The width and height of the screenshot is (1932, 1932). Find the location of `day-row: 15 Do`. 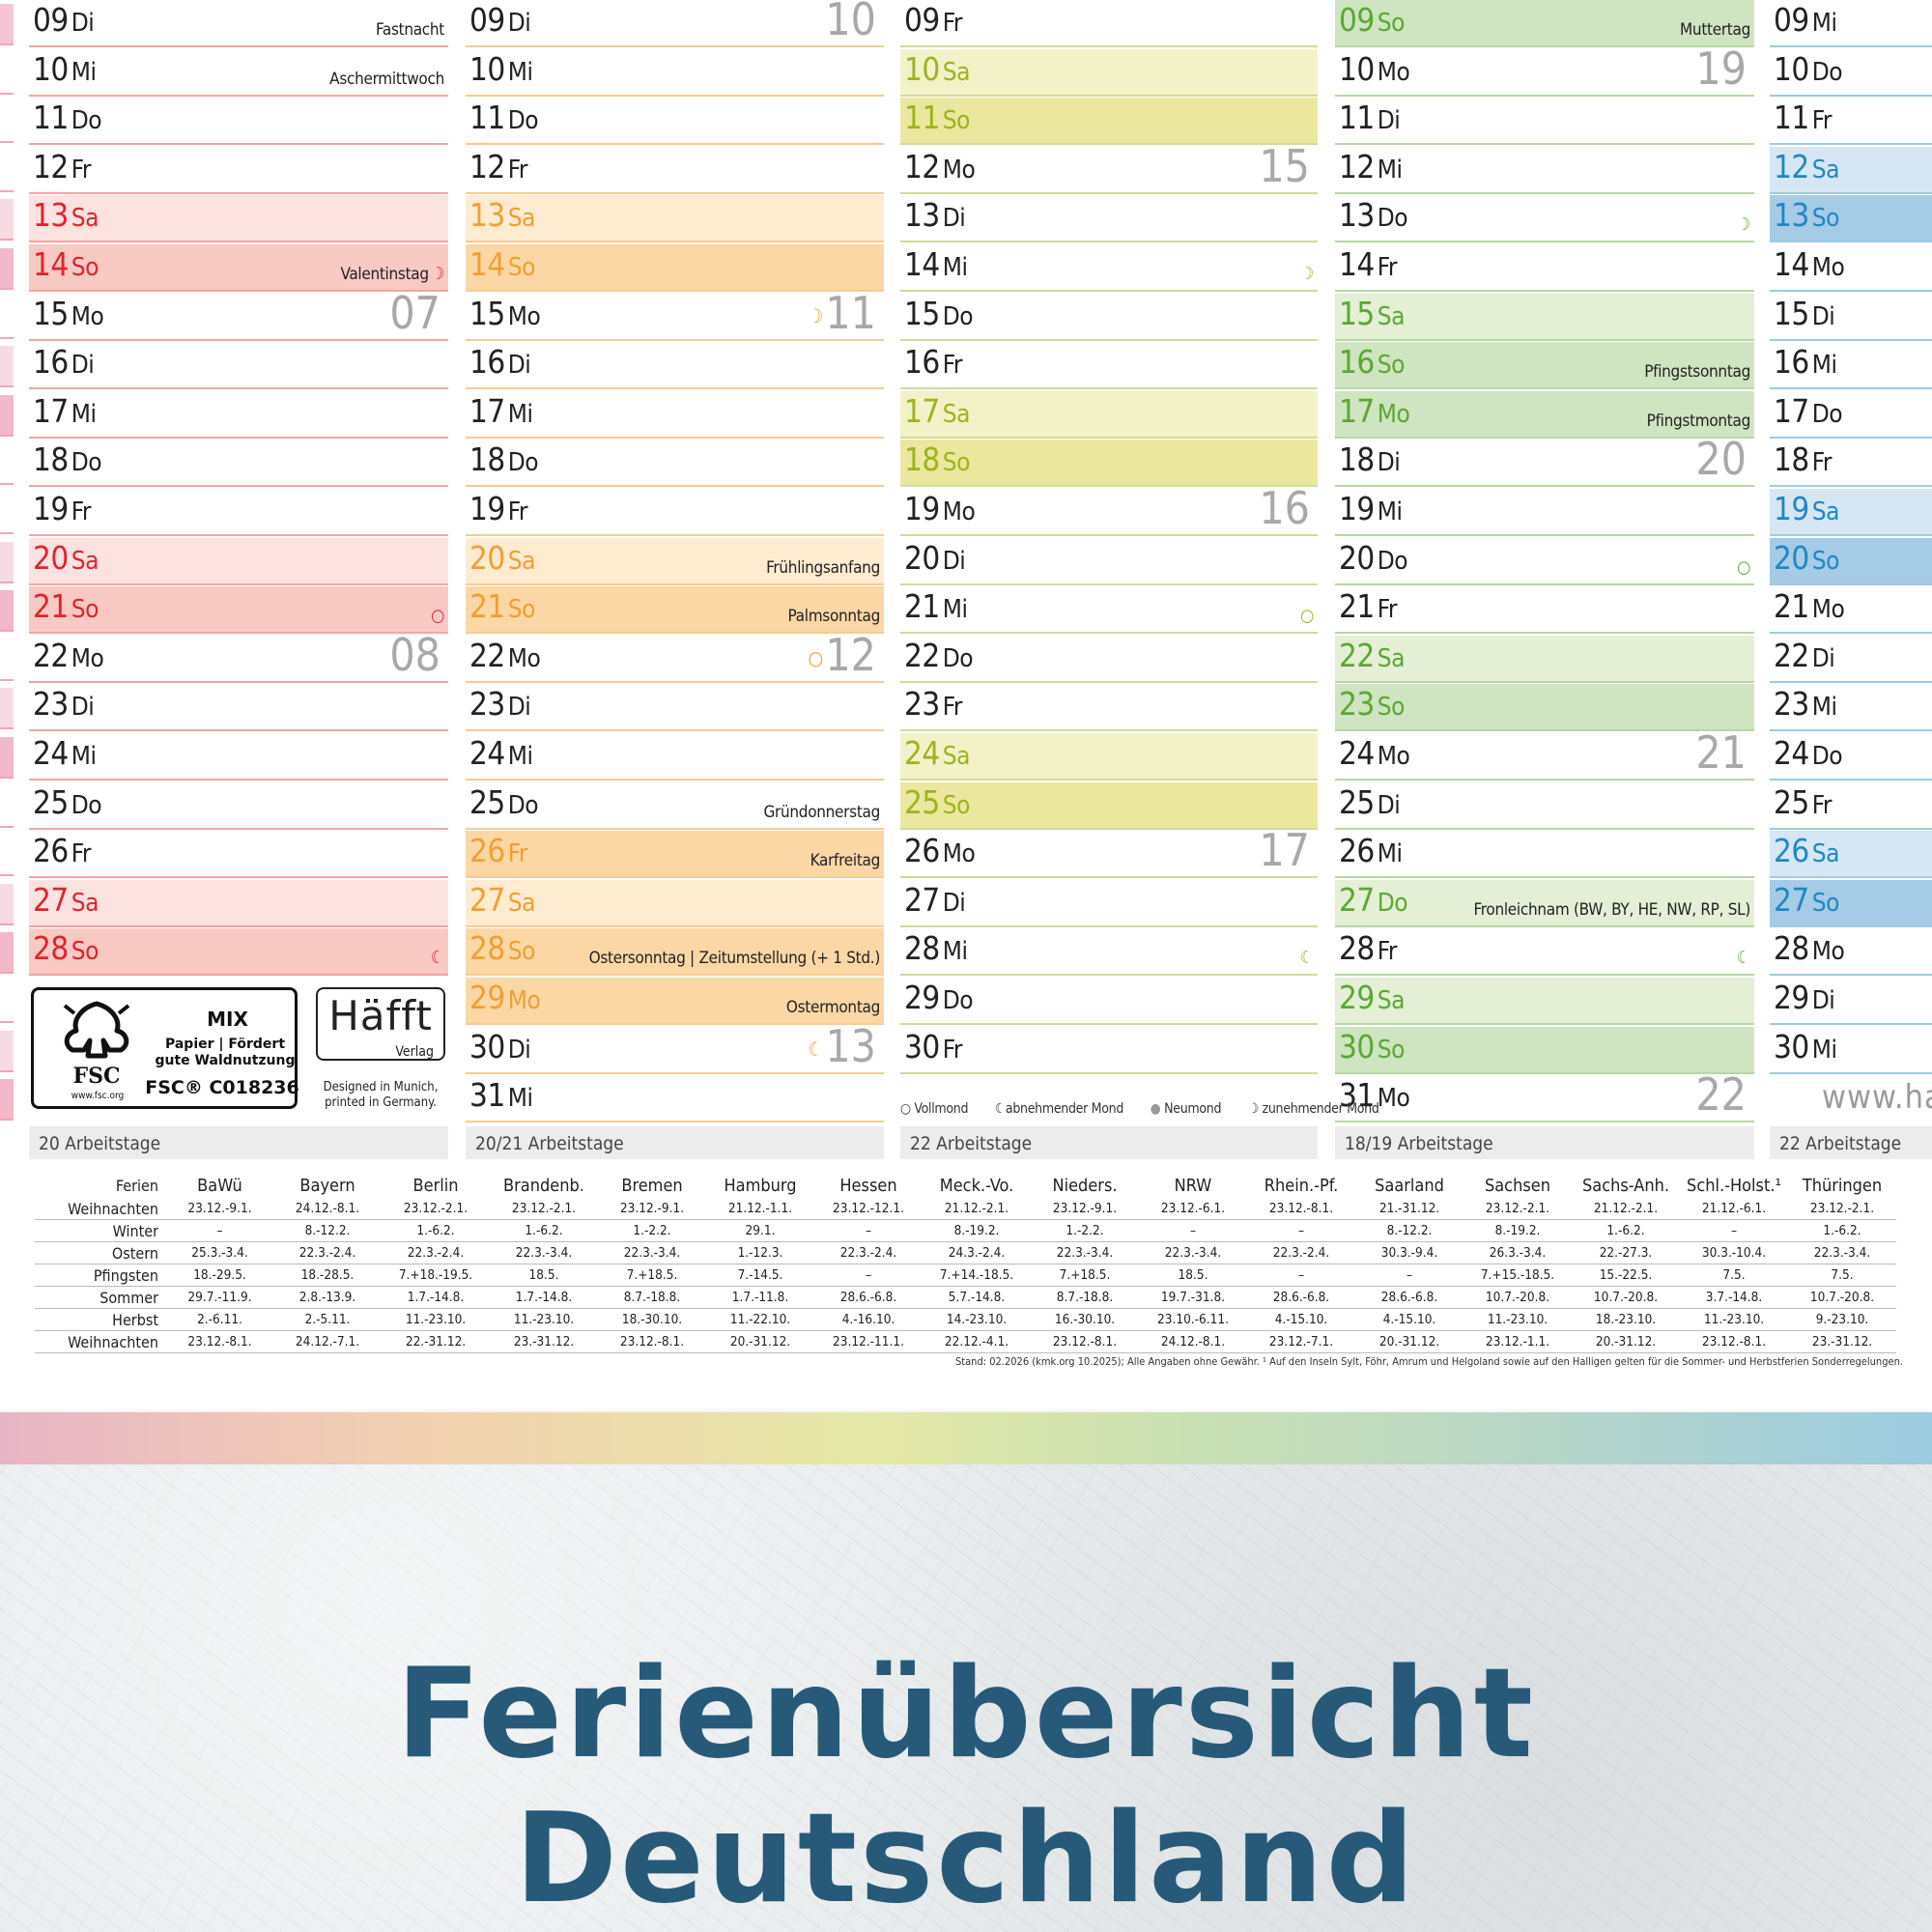

day-row: 15 Do is located at coordinates (1109, 317).